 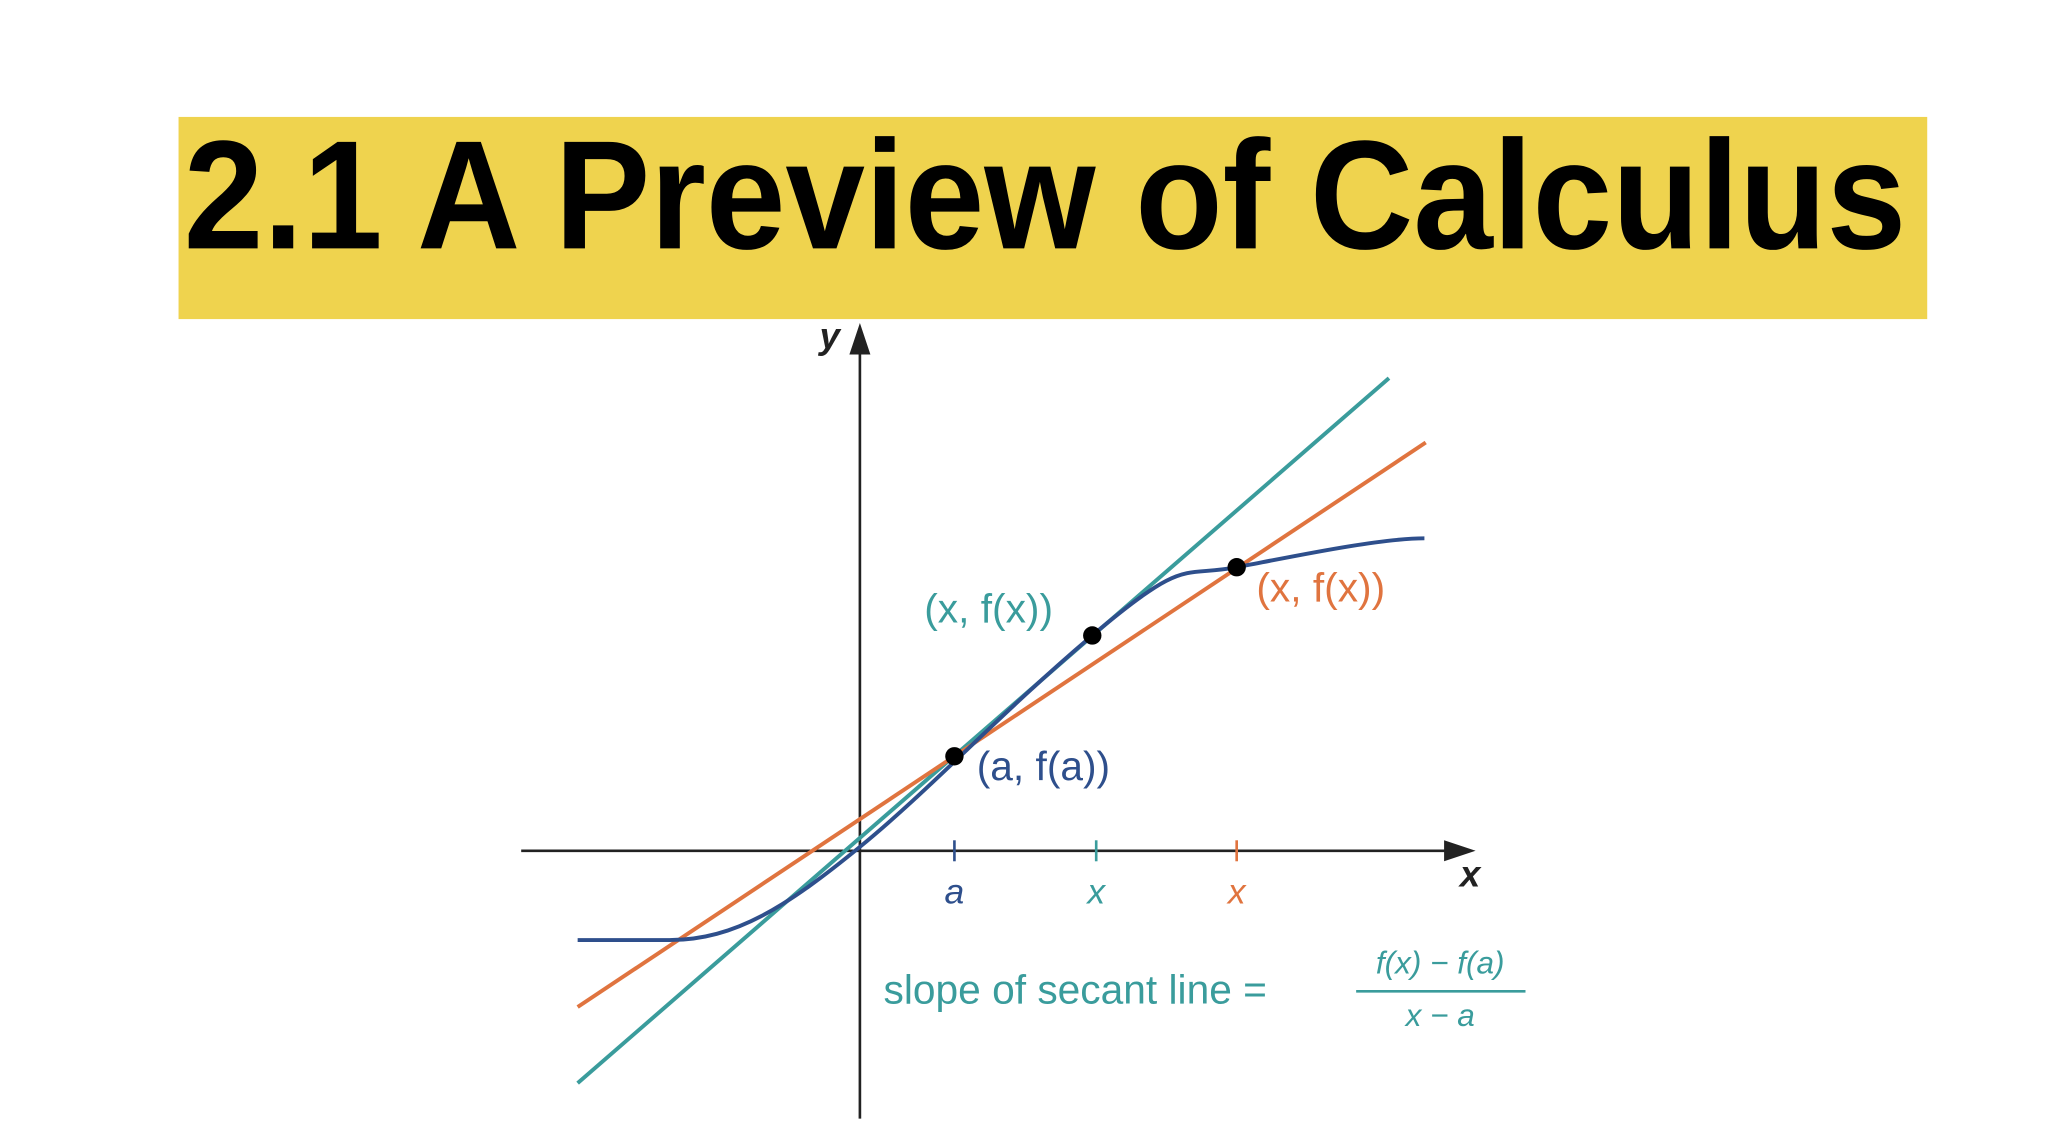 I want to click on y-arrow, so click(x=860, y=339).